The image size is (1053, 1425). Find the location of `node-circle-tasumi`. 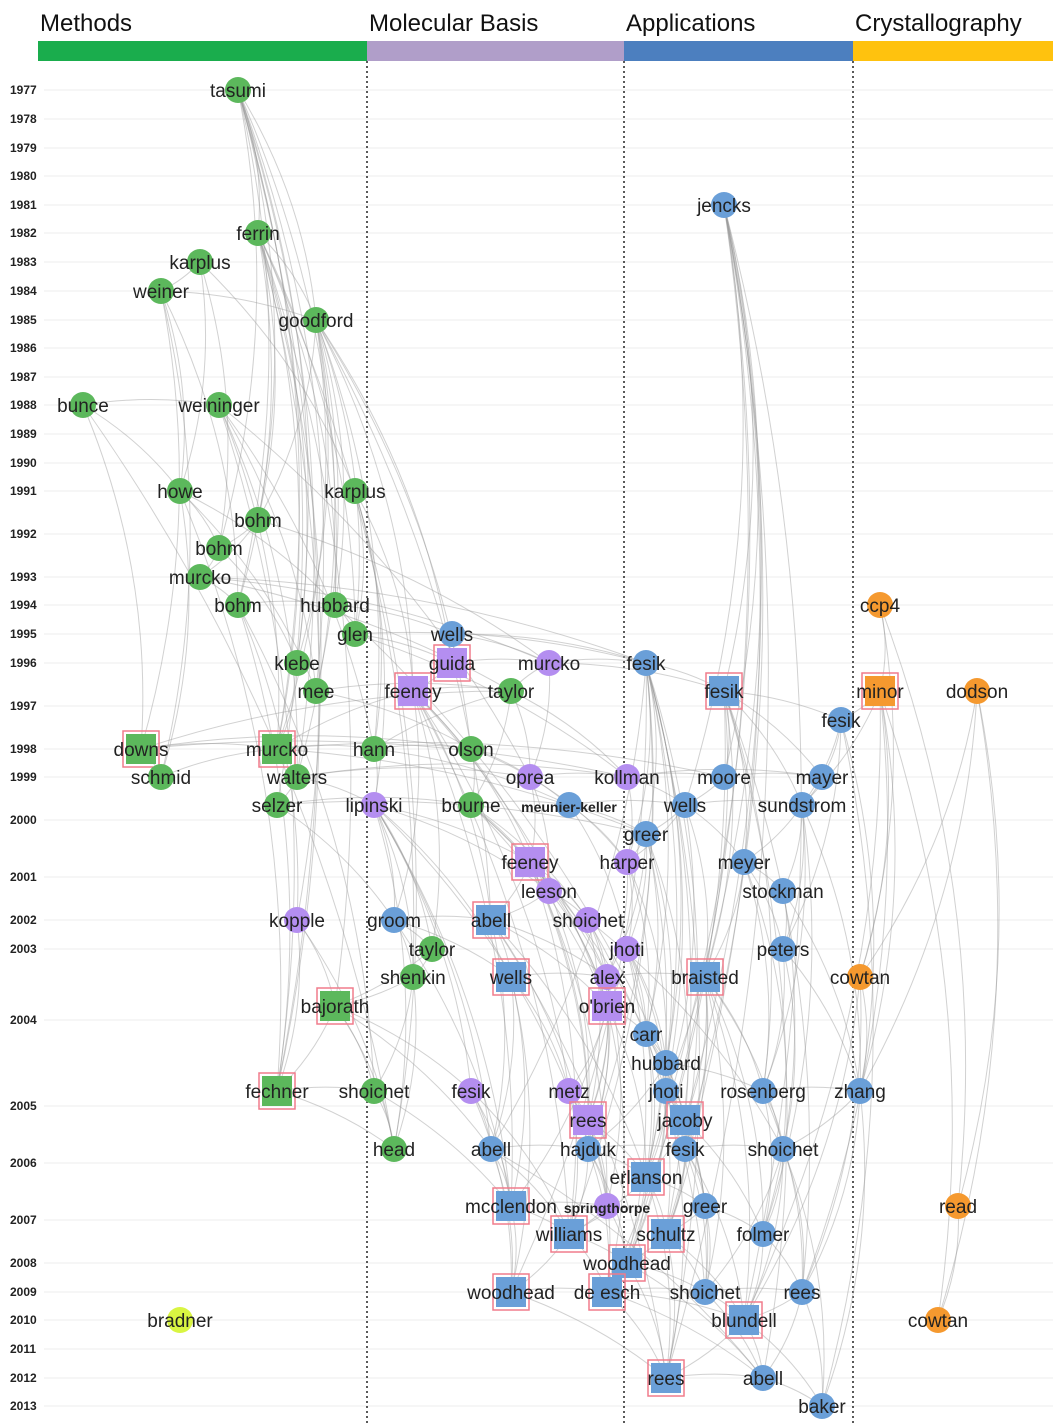

node-circle-tasumi is located at coordinates (238, 90).